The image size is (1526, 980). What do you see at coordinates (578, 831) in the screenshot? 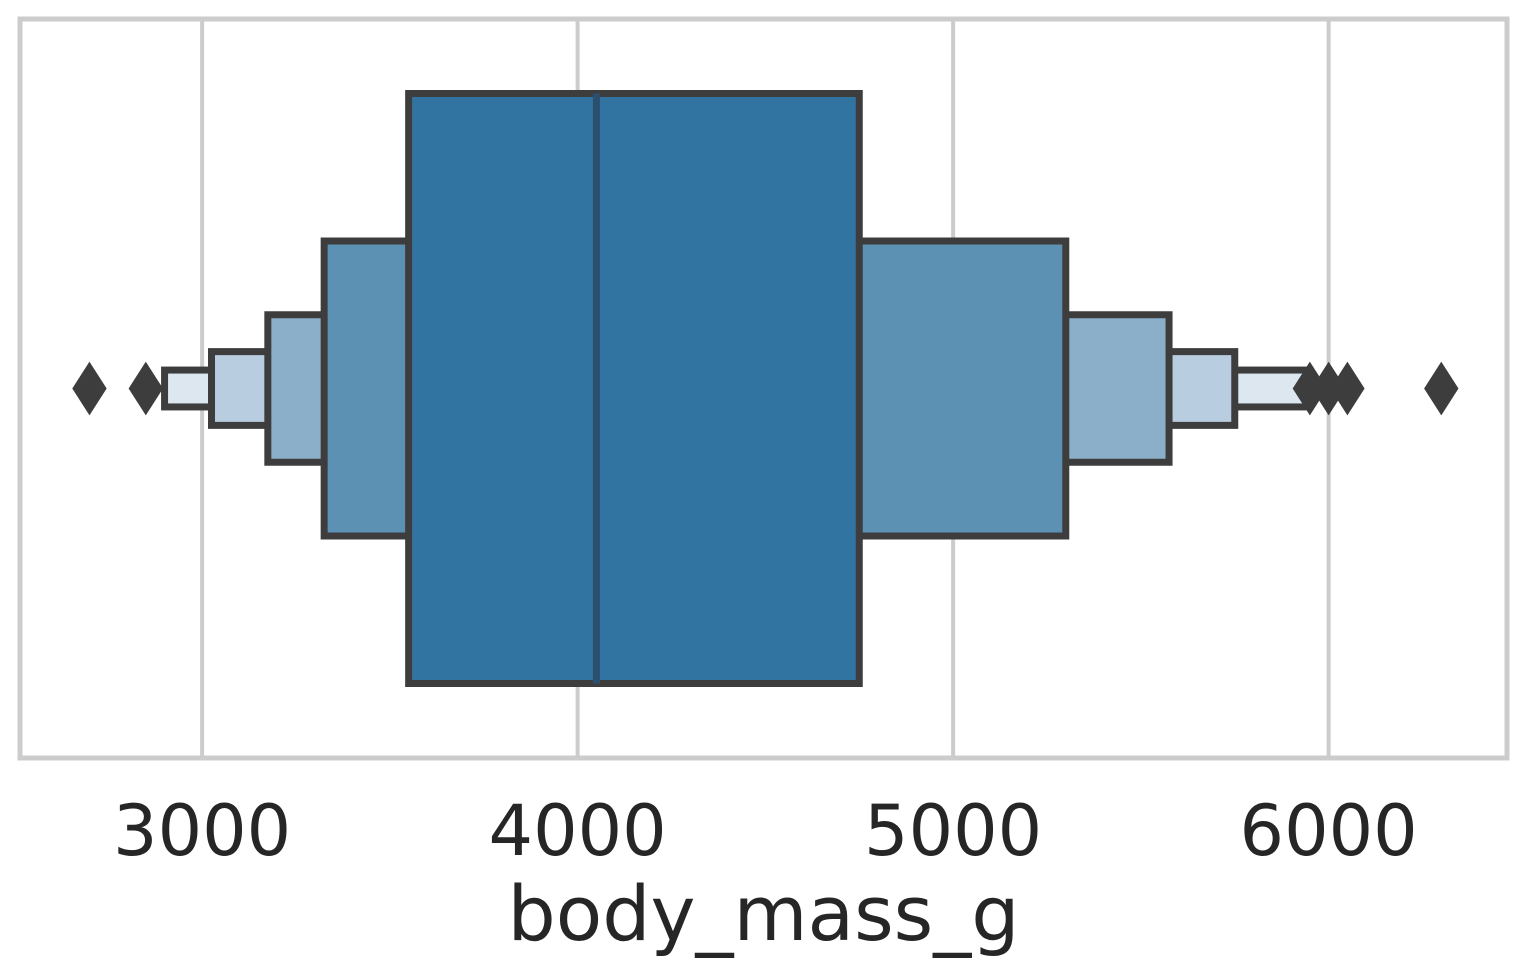
I see `x-tick-label-1: 4000` at bounding box center [578, 831].